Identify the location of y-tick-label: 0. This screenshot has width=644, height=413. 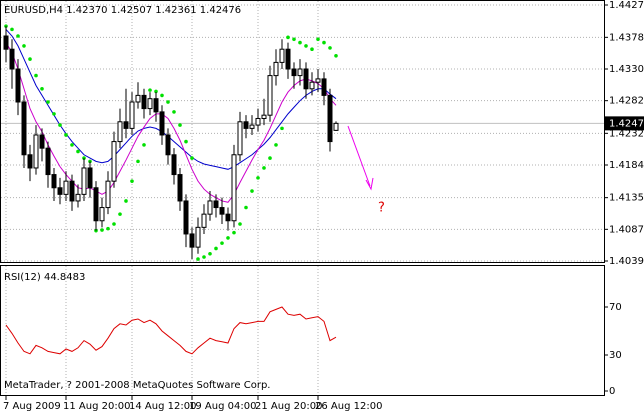
(612, 391).